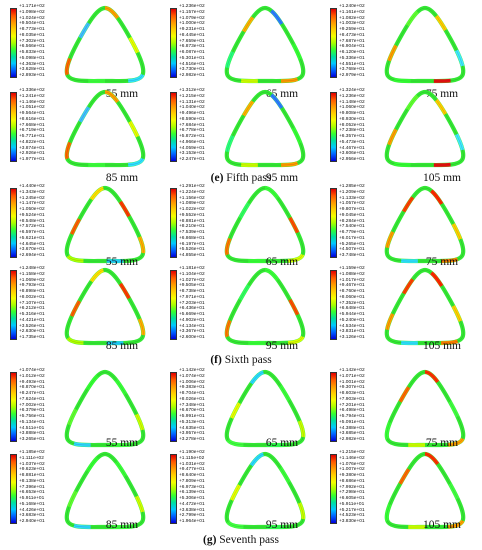 The width and height of the screenshot is (482, 550). Describe the element at coordinates (42, 298) in the screenshot. I see `contour-tick-label: +8.002e+01` at that location.